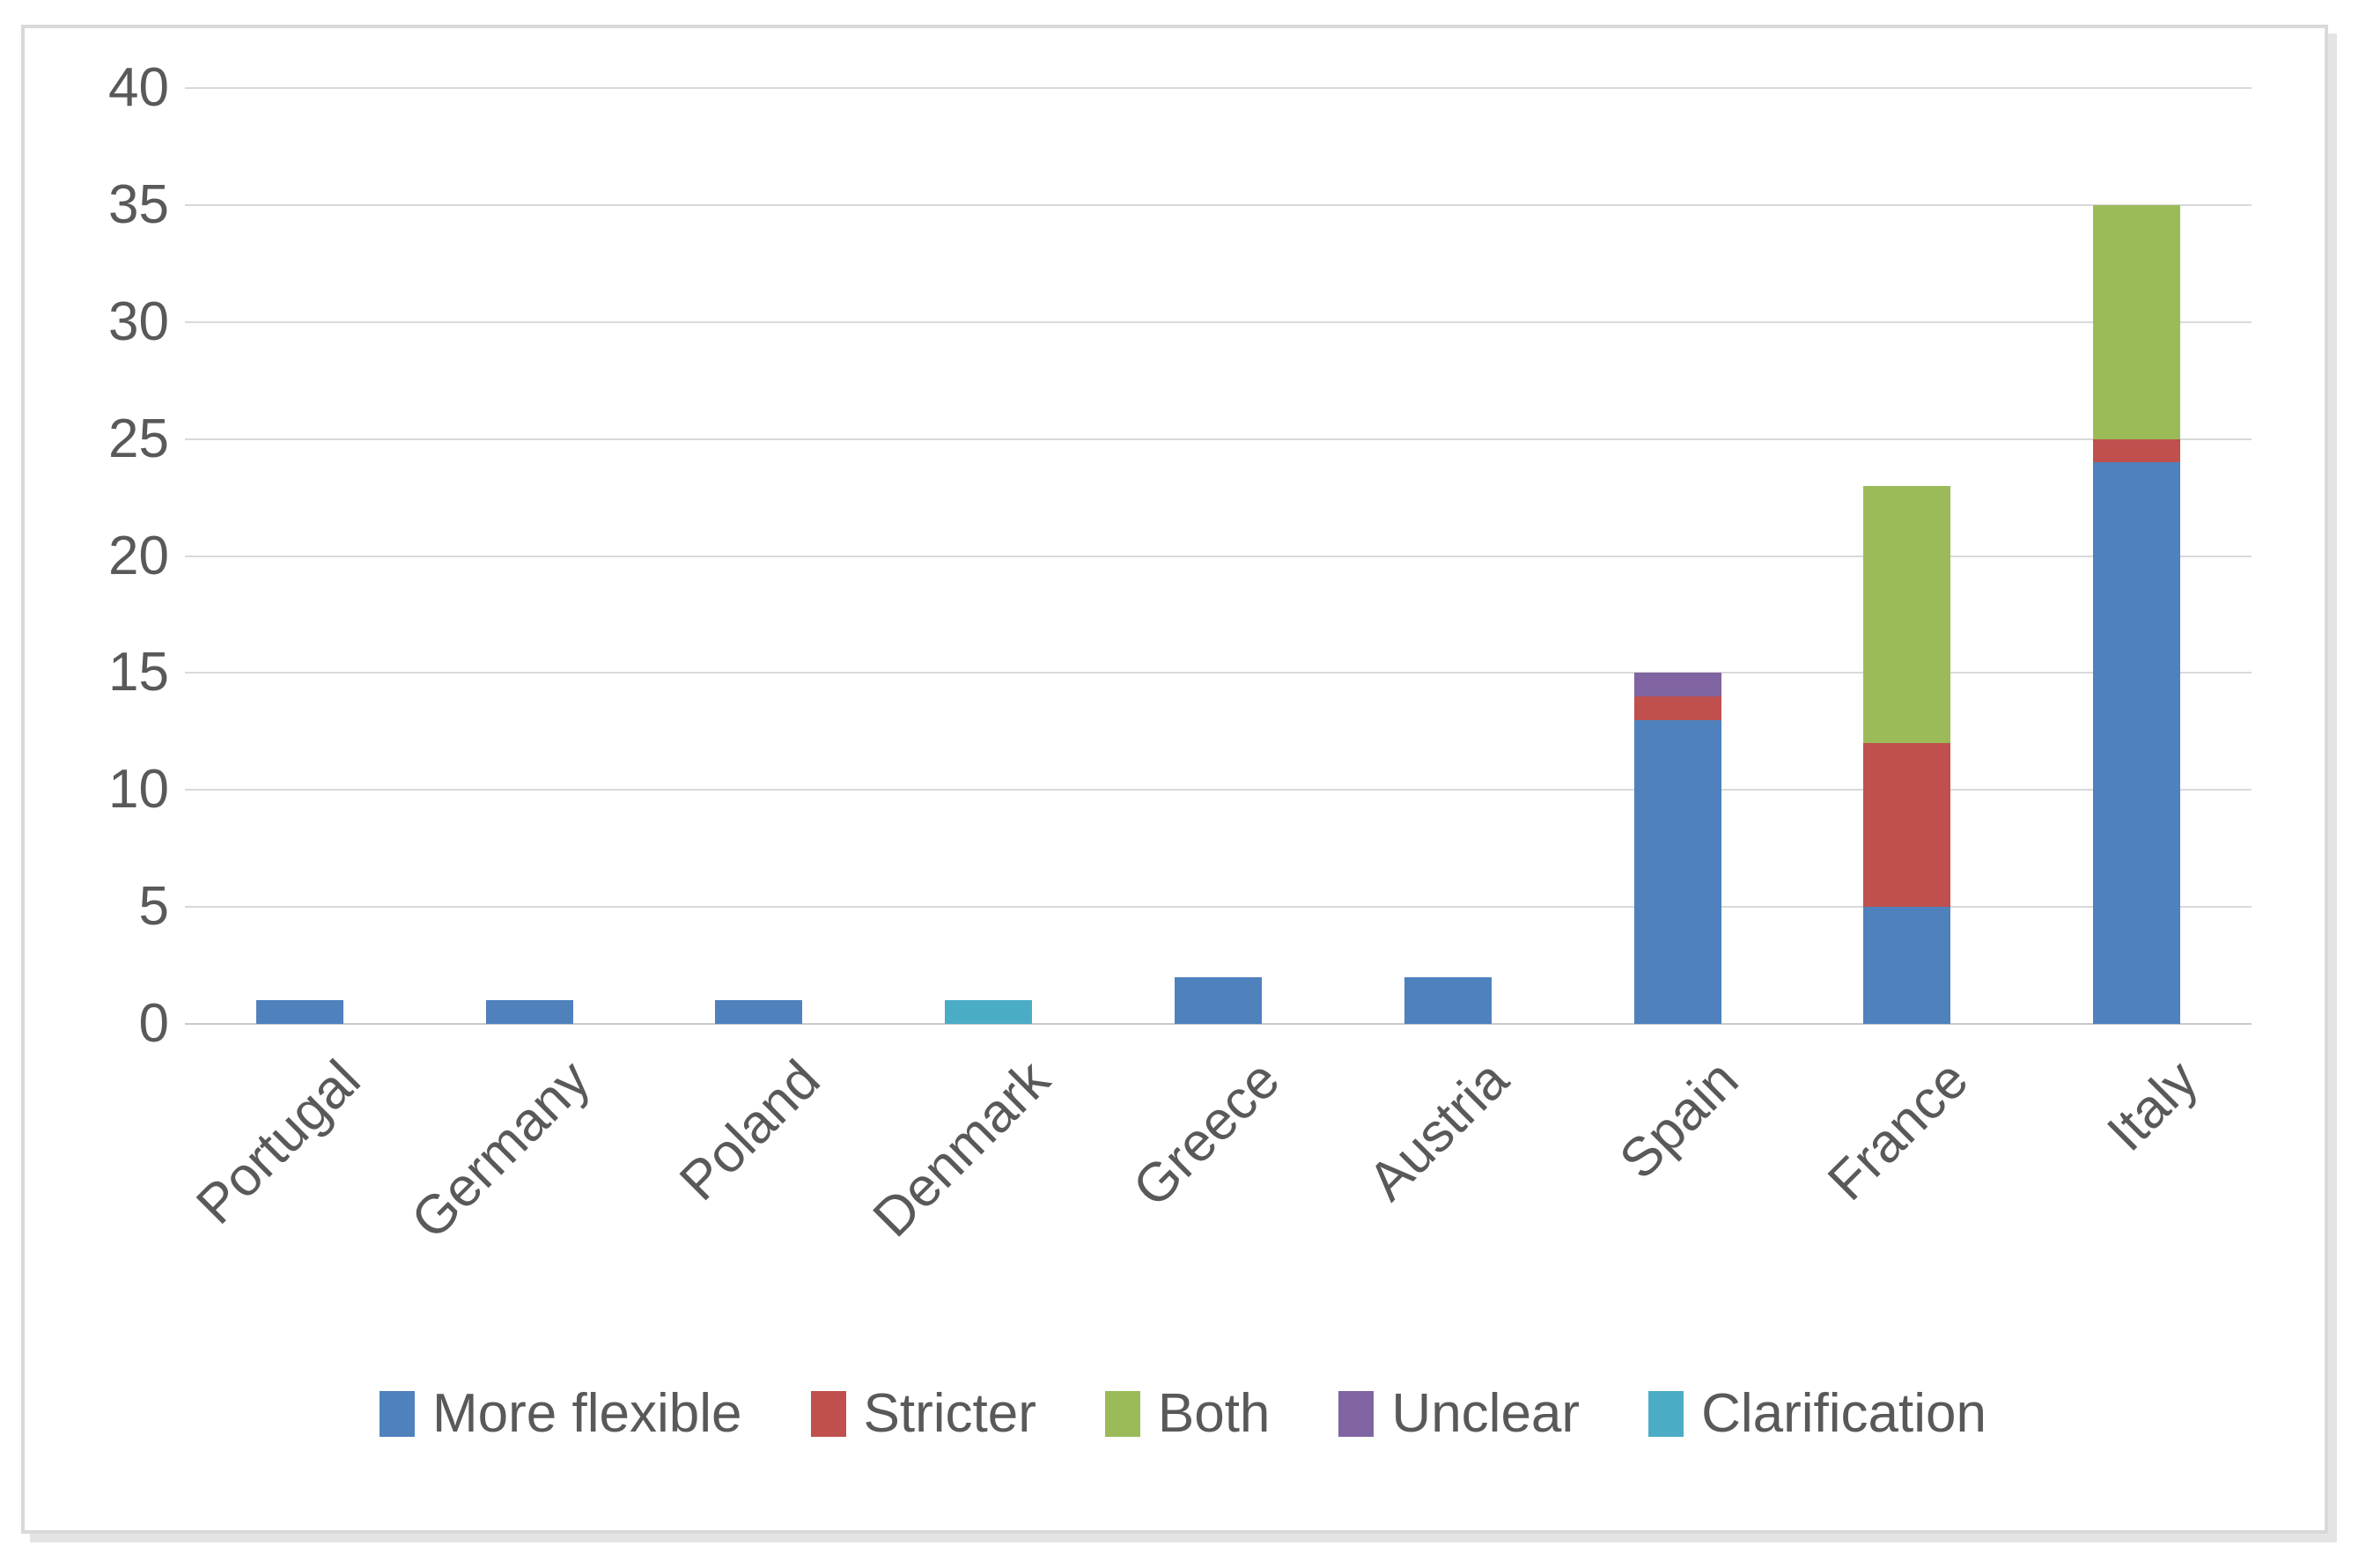 This screenshot has height=1568, width=2366. What do you see at coordinates (1666, 1414) in the screenshot?
I see `legend-swatch-clarification-icon` at bounding box center [1666, 1414].